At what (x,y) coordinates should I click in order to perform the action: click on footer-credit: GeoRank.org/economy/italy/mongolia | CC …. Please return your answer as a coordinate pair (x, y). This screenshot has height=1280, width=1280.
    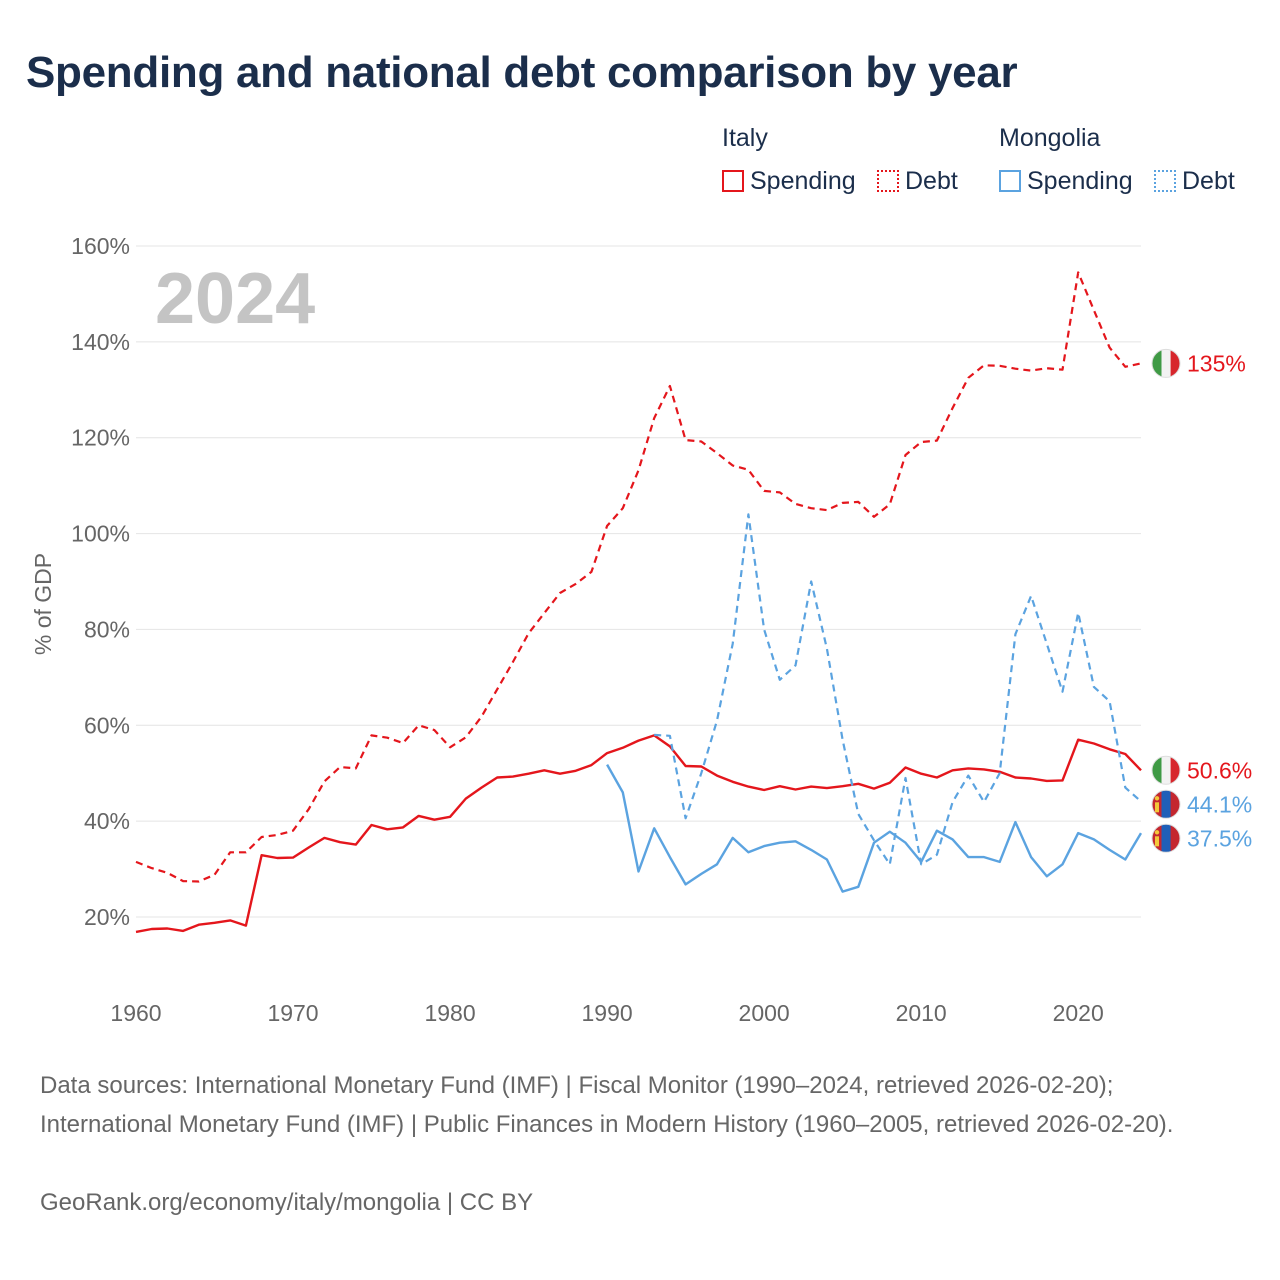
    Looking at the image, I should click on (287, 1202).